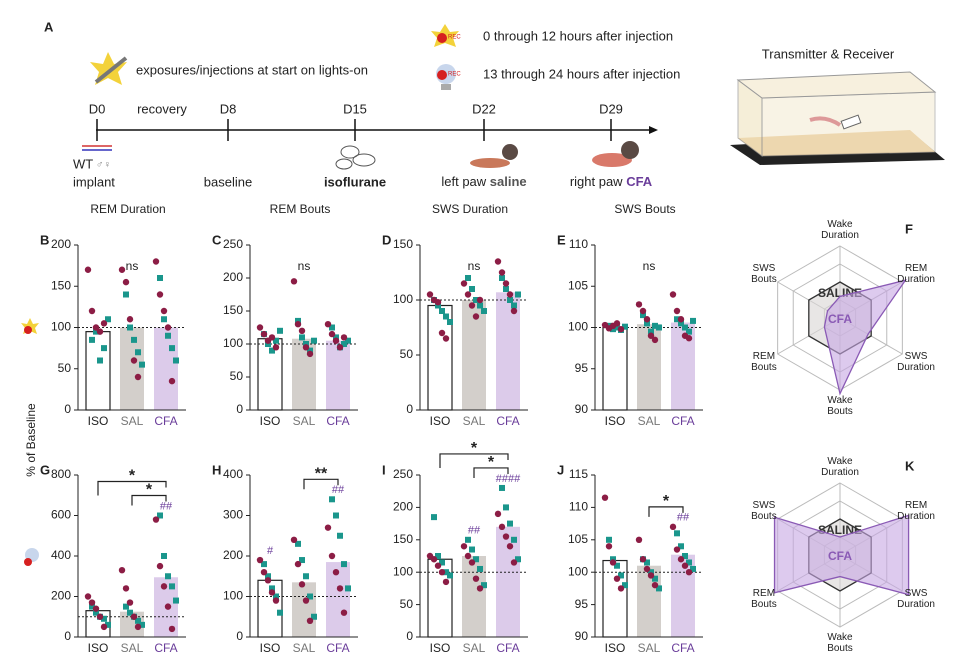 The image size is (960, 662). What do you see at coordinates (560, 469) in the screenshot?
I see `panel-letter: J` at bounding box center [560, 469].